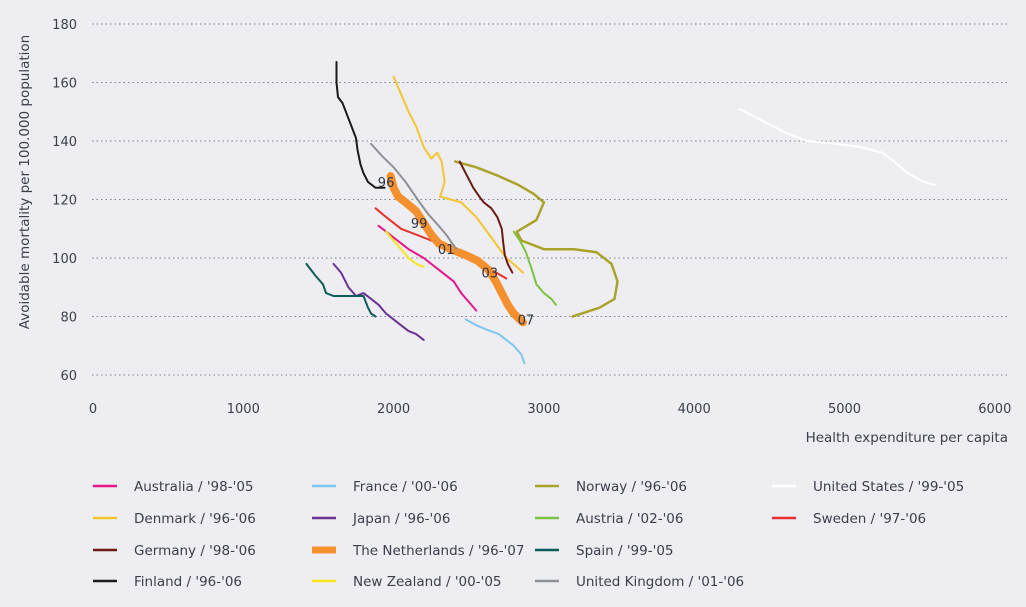  I want to click on x-tick-label: 3000, so click(543, 409).